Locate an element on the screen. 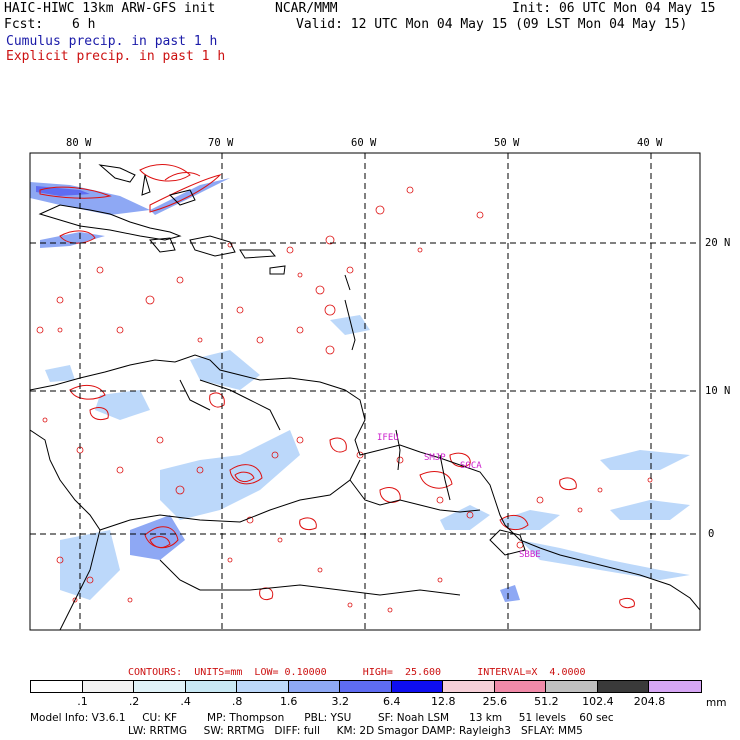  colorbar-tick-label: 102.4 is located at coordinates (598, 701).